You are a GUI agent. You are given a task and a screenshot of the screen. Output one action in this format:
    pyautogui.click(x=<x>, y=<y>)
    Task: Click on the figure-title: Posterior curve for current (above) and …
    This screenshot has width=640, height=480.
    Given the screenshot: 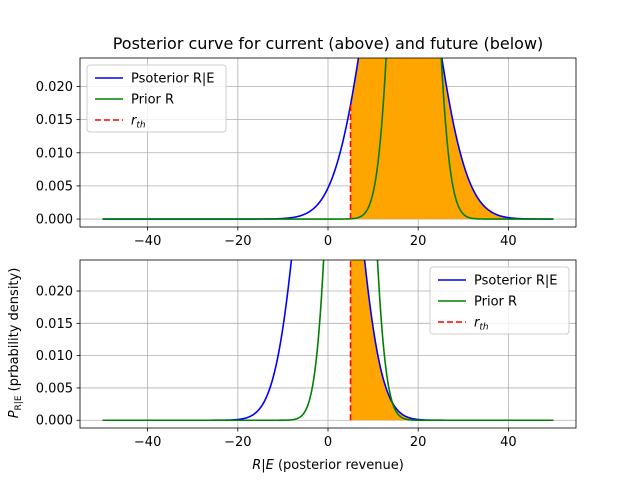 What is the action you would take?
    pyautogui.click(x=328, y=43)
    